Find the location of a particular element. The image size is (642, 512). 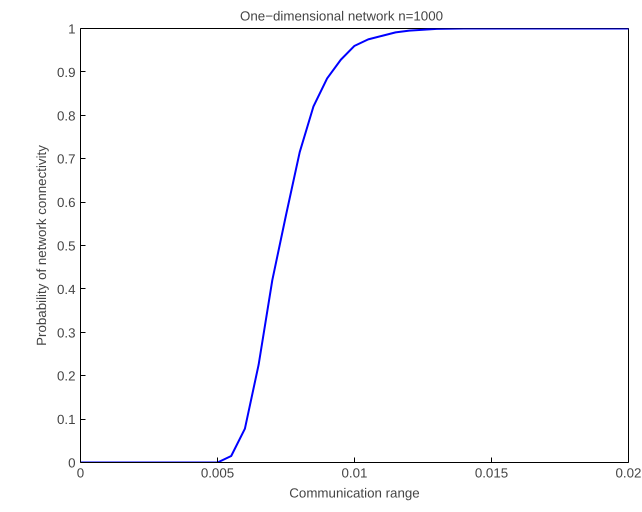

y-axis-title: Probability of network connectivity is located at coordinates (41, 245).